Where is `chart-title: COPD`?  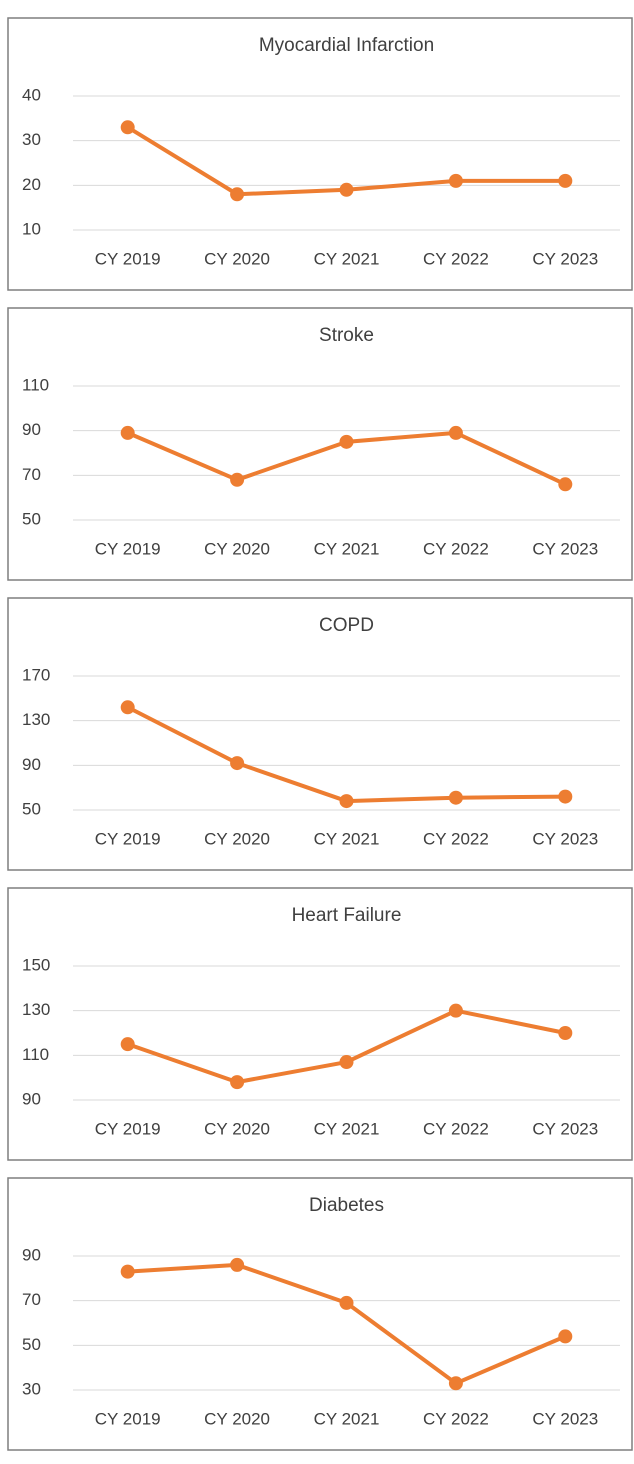 chart-title: COPD is located at coordinates (346, 625).